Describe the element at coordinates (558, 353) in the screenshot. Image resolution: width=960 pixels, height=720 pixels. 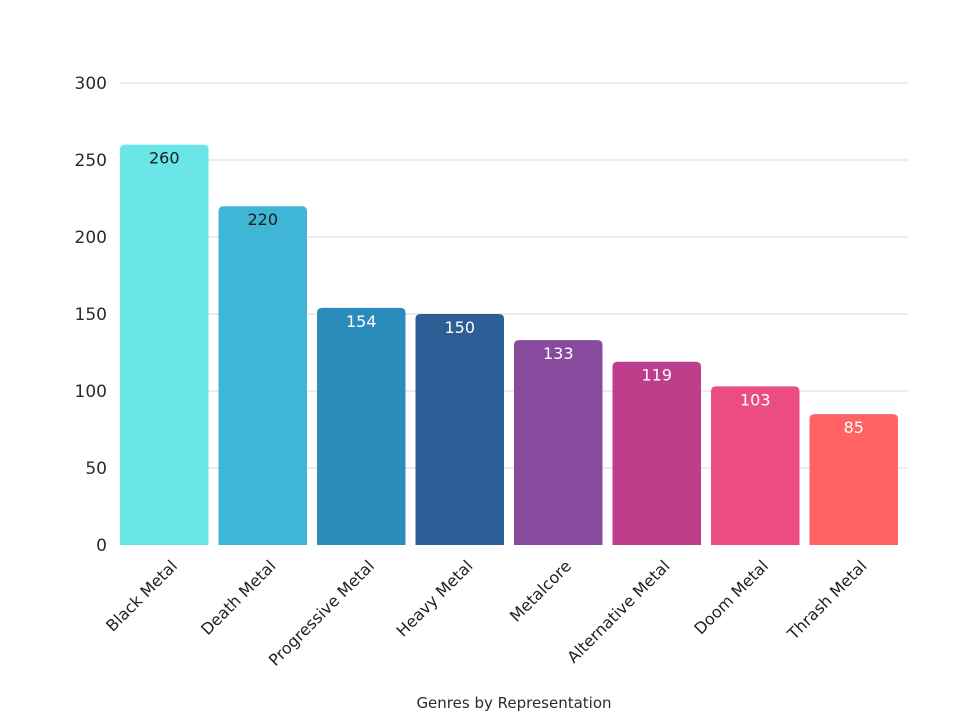
I see `bar-value-label: 133` at that location.